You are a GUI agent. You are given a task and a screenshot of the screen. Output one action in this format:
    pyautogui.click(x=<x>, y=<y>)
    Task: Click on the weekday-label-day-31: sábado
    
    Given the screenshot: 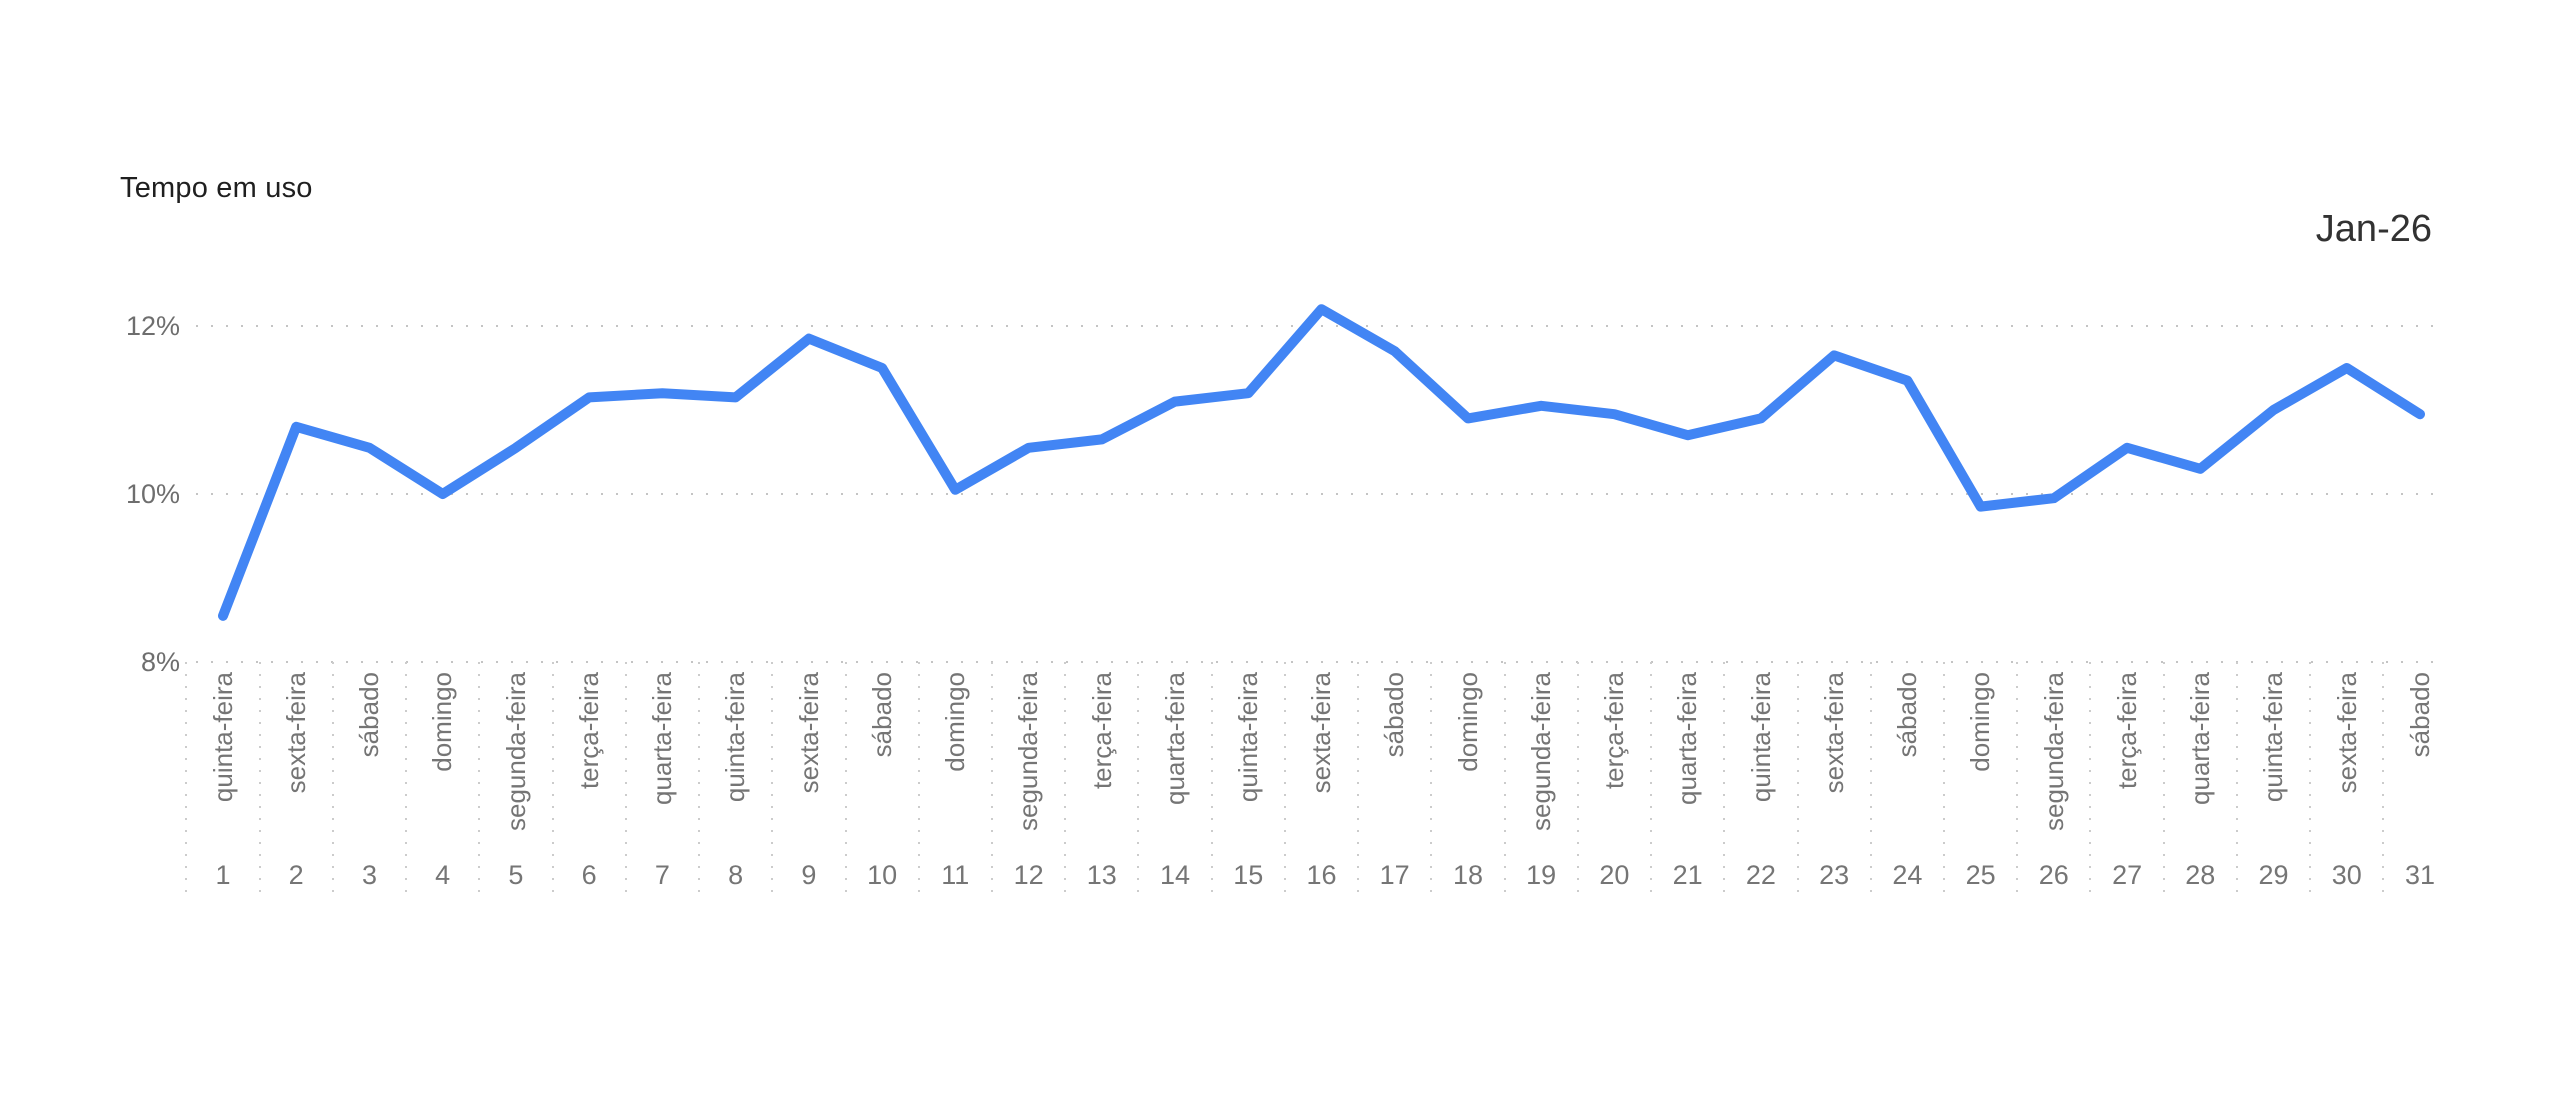 What is the action you would take?
    pyautogui.click(x=2419, y=715)
    